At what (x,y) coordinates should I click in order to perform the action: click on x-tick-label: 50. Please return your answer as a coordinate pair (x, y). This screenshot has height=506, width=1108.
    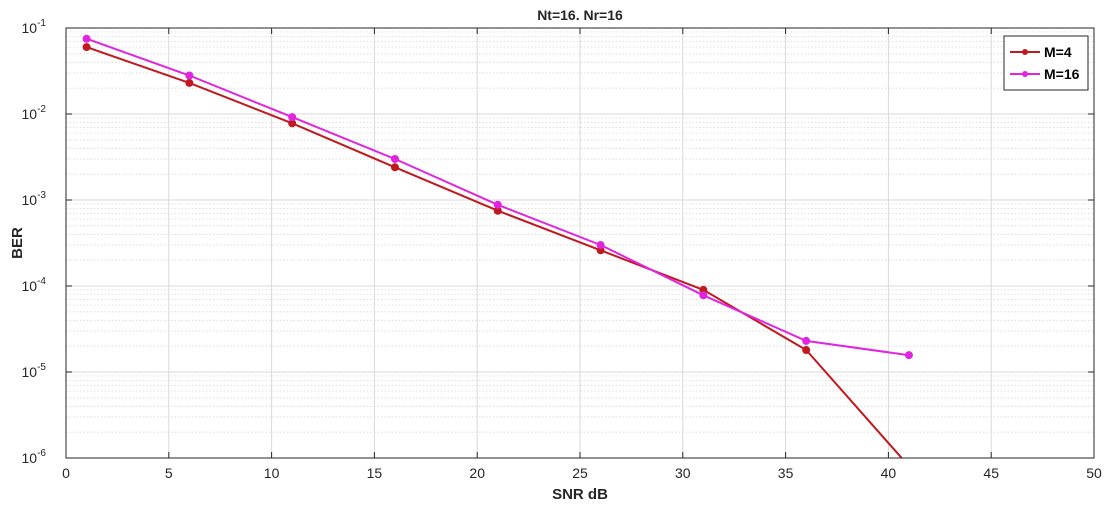
    Looking at the image, I should click on (1094, 473).